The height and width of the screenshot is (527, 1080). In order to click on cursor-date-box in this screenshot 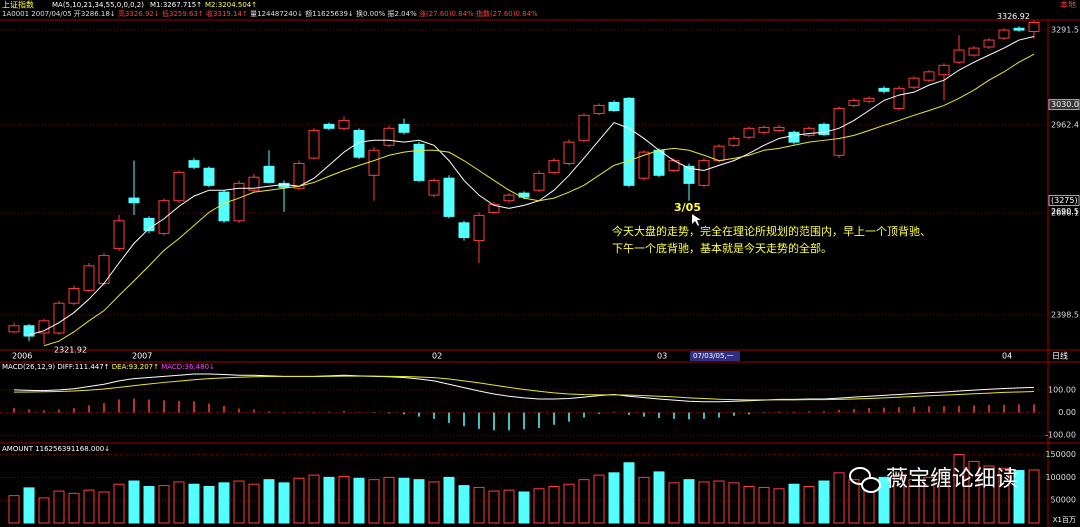, I will do `click(715, 356)`.